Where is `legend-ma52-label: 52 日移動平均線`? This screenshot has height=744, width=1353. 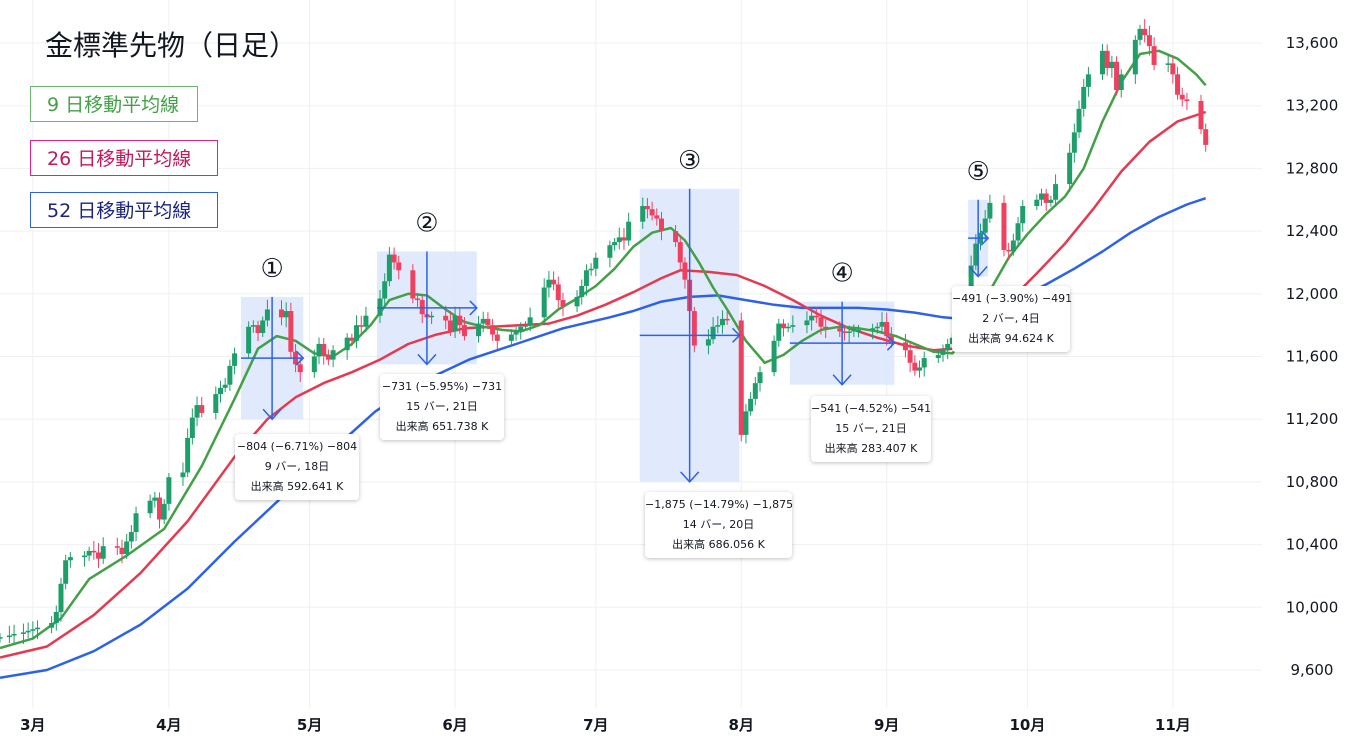 legend-ma52-label: 52 日移動平均線 is located at coordinates (119, 211).